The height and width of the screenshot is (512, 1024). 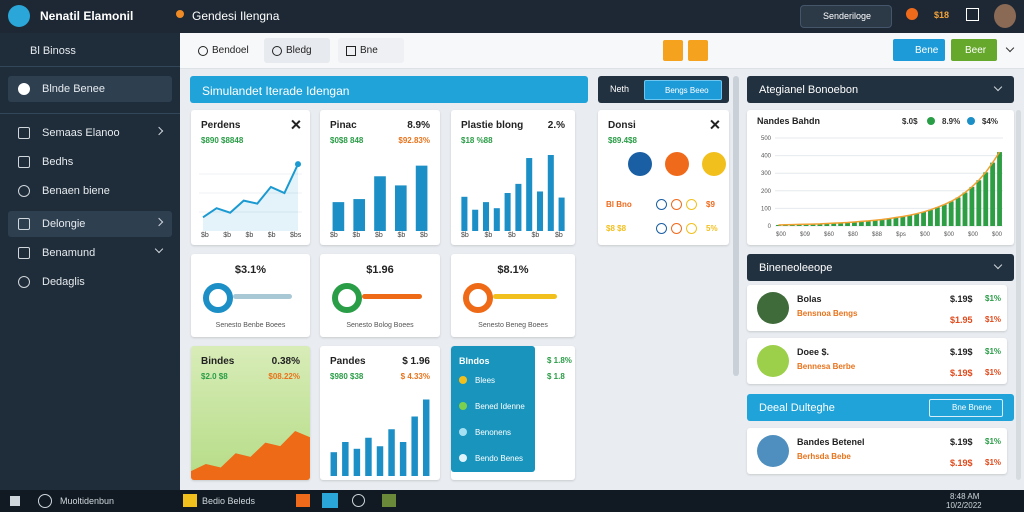 What do you see at coordinates (218, 361) in the screenshot?
I see `card-title: Bindes` at bounding box center [218, 361].